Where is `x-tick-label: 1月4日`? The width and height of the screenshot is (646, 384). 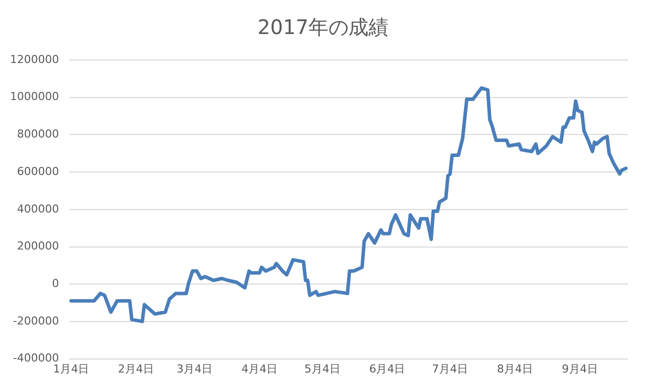 x-tick-label: 1月4日 is located at coordinates (71, 369).